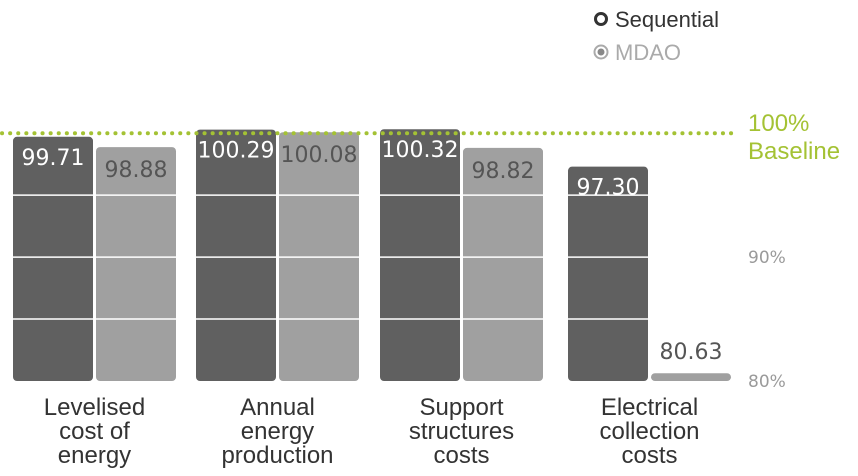 The image size is (858, 476). Describe the element at coordinates (503, 171) in the screenshot. I see `value-label-mdao-2: 98.82` at that location.